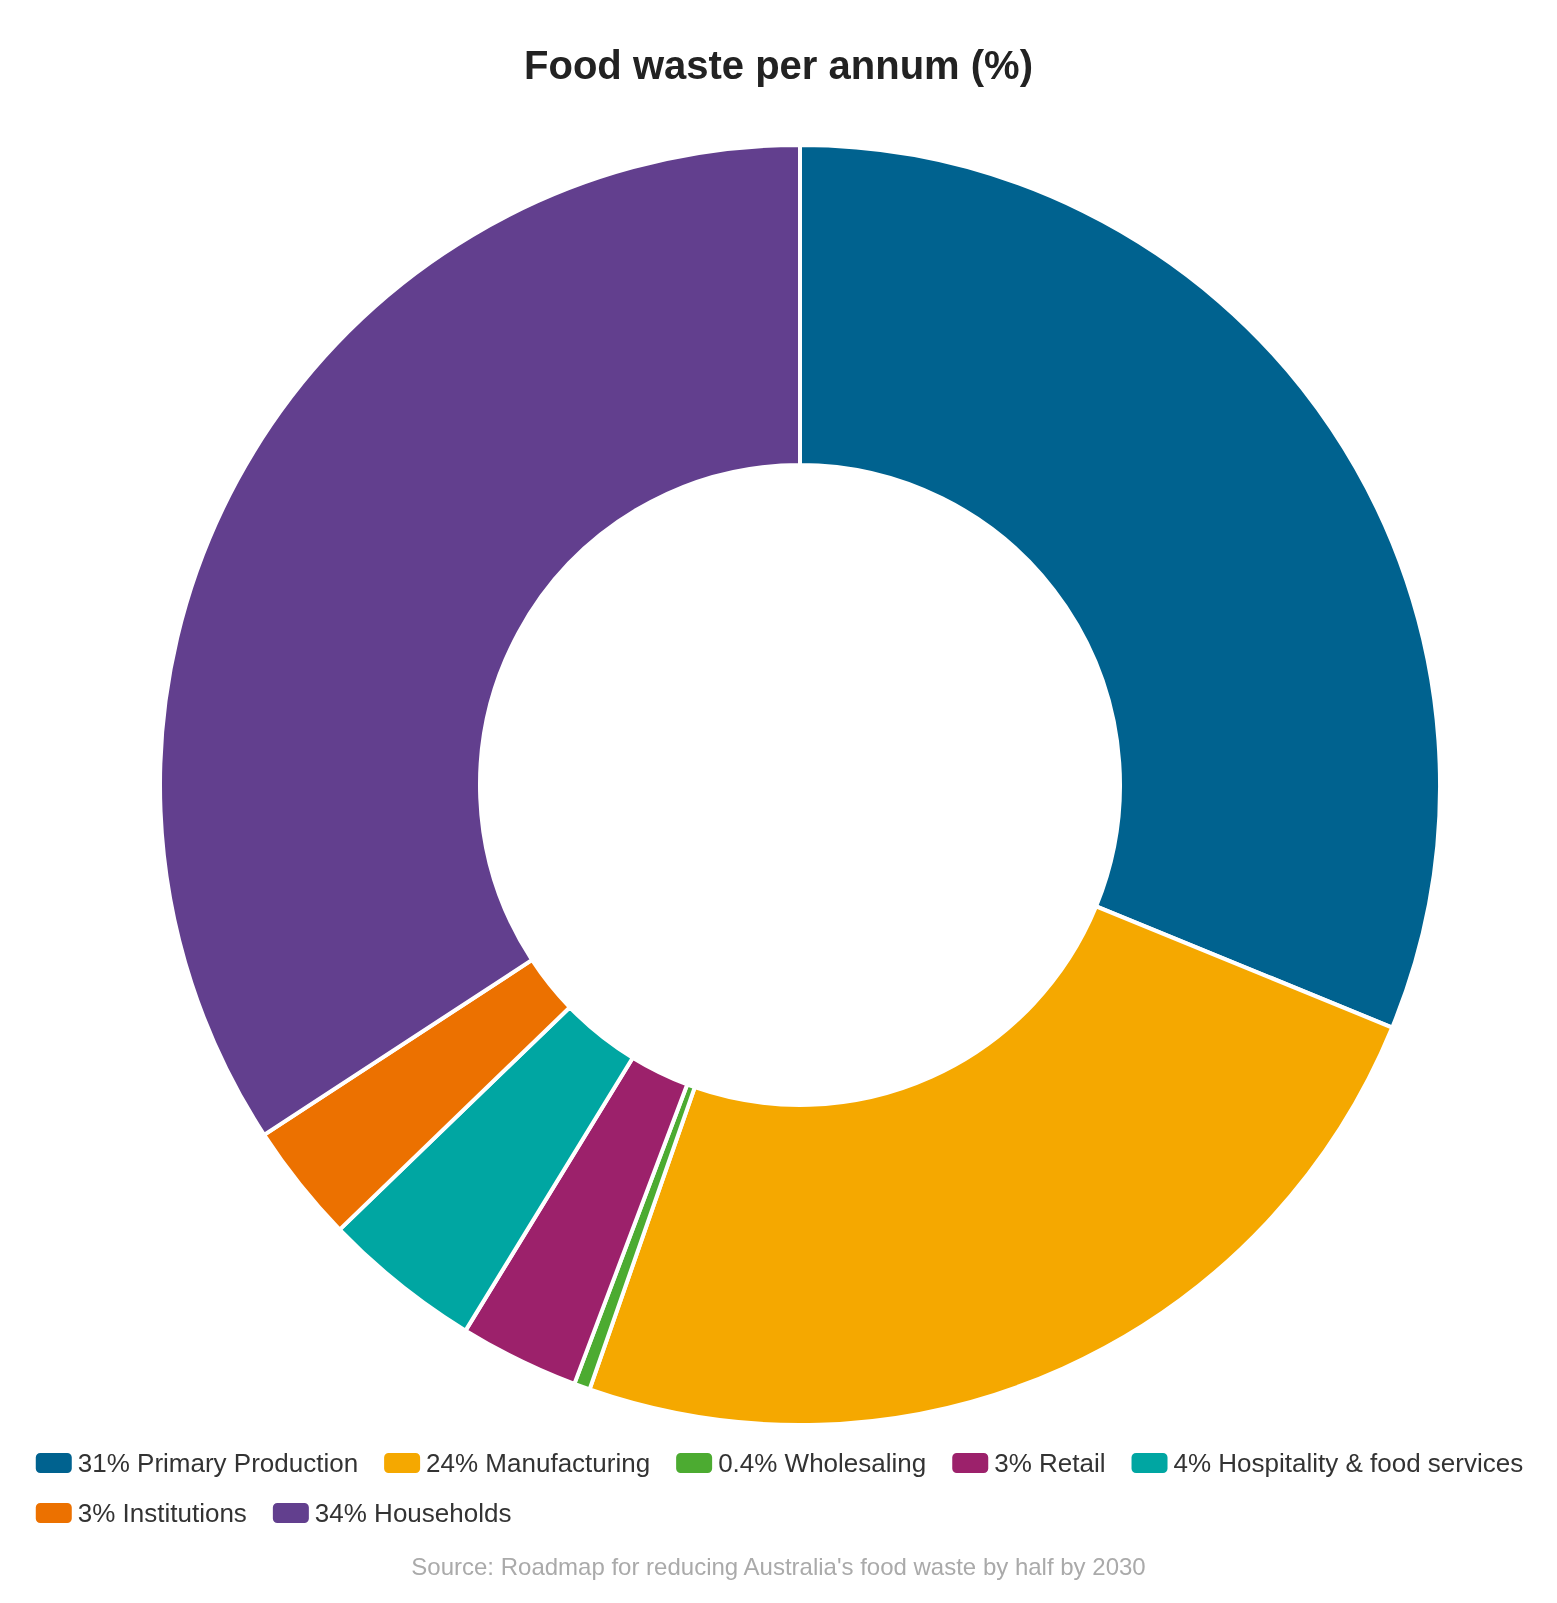 This screenshot has height=1603, width=1557. Describe the element at coordinates (538, 1463) in the screenshot. I see `legend-label: 24% Manufacturing` at that location.